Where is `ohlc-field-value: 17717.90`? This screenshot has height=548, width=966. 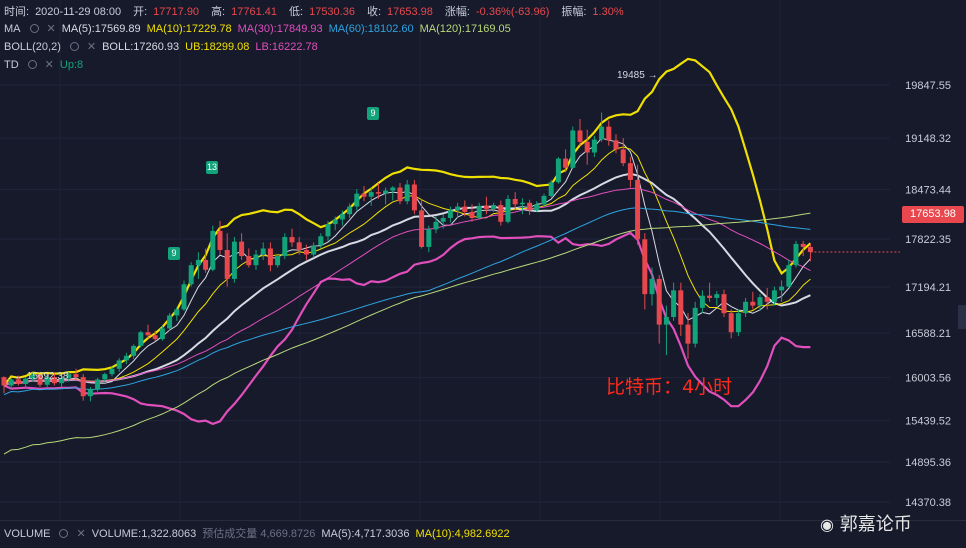
ohlc-field-value: 17717.90 is located at coordinates (176, 12).